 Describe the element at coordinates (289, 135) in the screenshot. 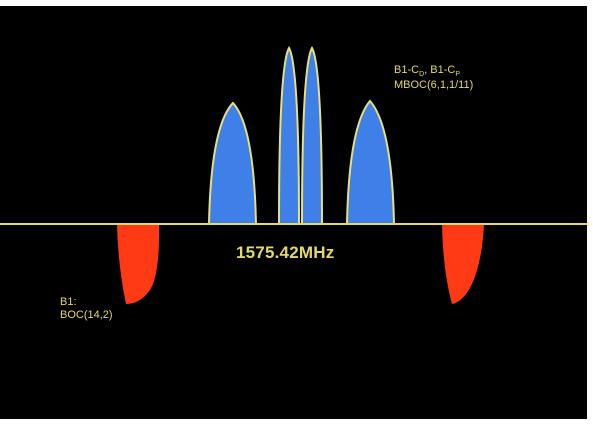

I see `mboc-inner-left-lobe` at that location.